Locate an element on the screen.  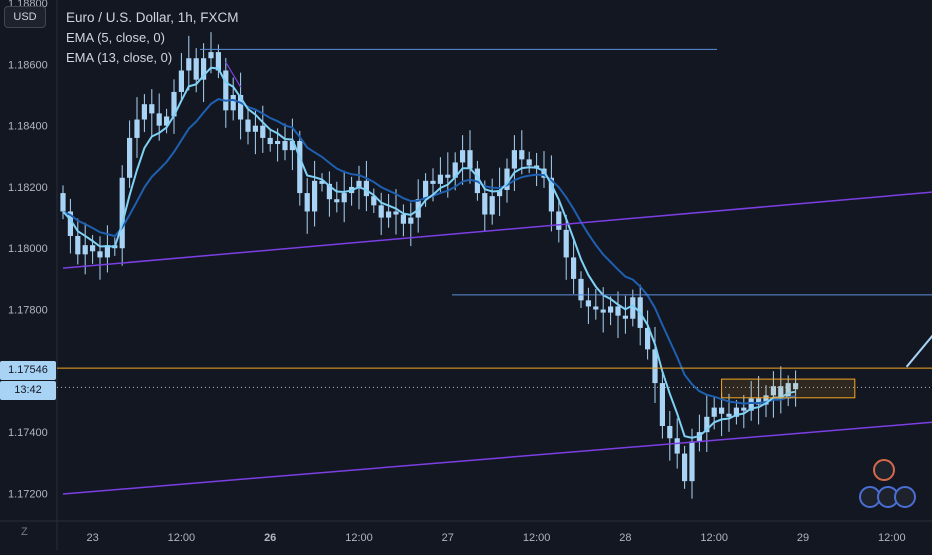
y-tick-label: 1.17800 is located at coordinates (28, 311).